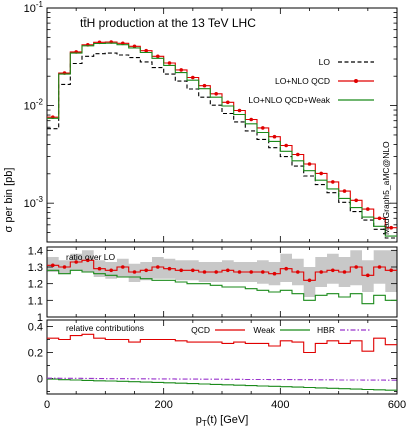  What do you see at coordinates (35, 268) in the screenshot?
I see `ratio-y-tick-label: 1.3` at bounding box center [35, 268].